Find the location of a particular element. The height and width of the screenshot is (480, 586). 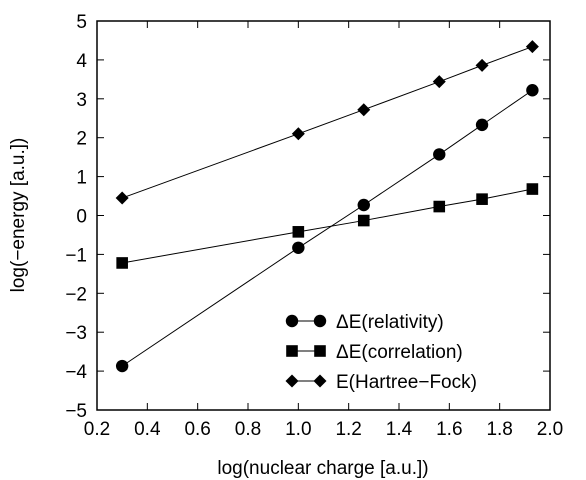

series-line is located at coordinates (327, 226).